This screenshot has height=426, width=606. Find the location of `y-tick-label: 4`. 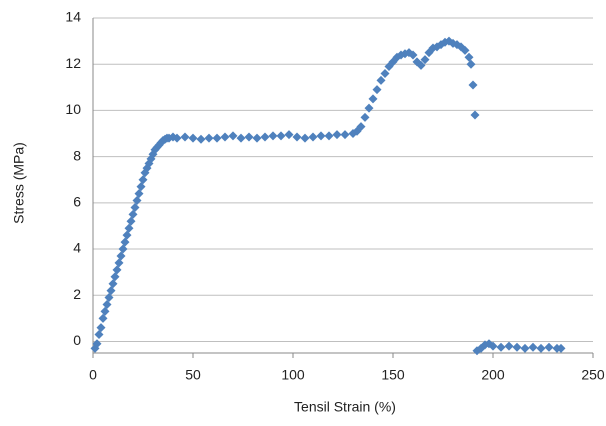

y-tick-label: 4 is located at coordinates (77, 248).